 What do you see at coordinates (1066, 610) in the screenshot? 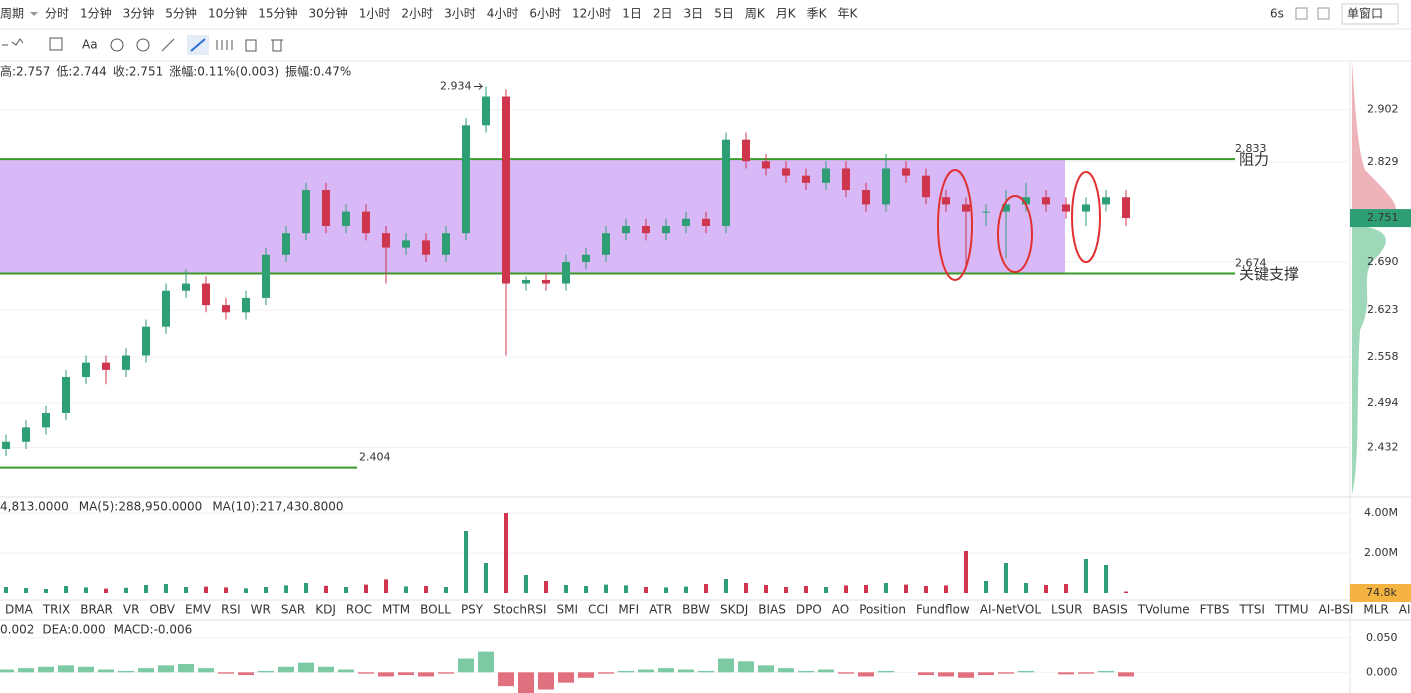
I see `indicator-tab: LSUR` at bounding box center [1066, 610].